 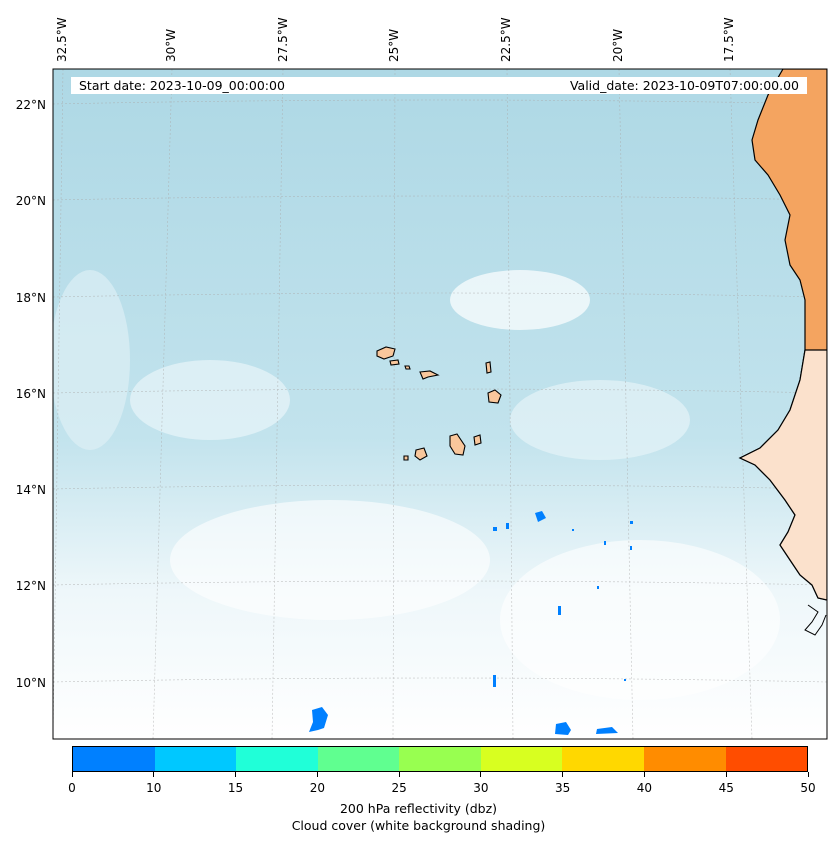 I want to click on colorbar, so click(x=440, y=759).